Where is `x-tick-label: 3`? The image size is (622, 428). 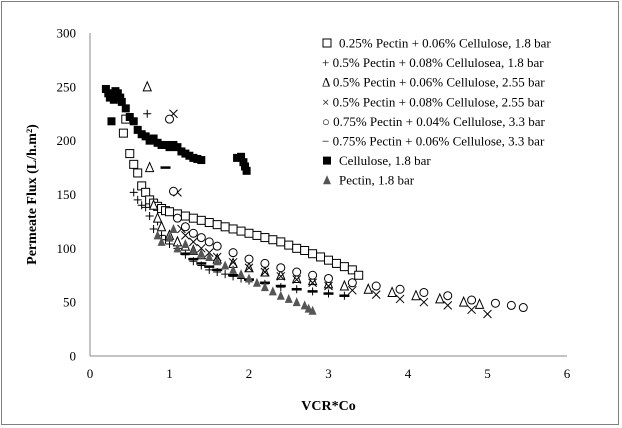 x-tick-label: 3 is located at coordinates (328, 373).